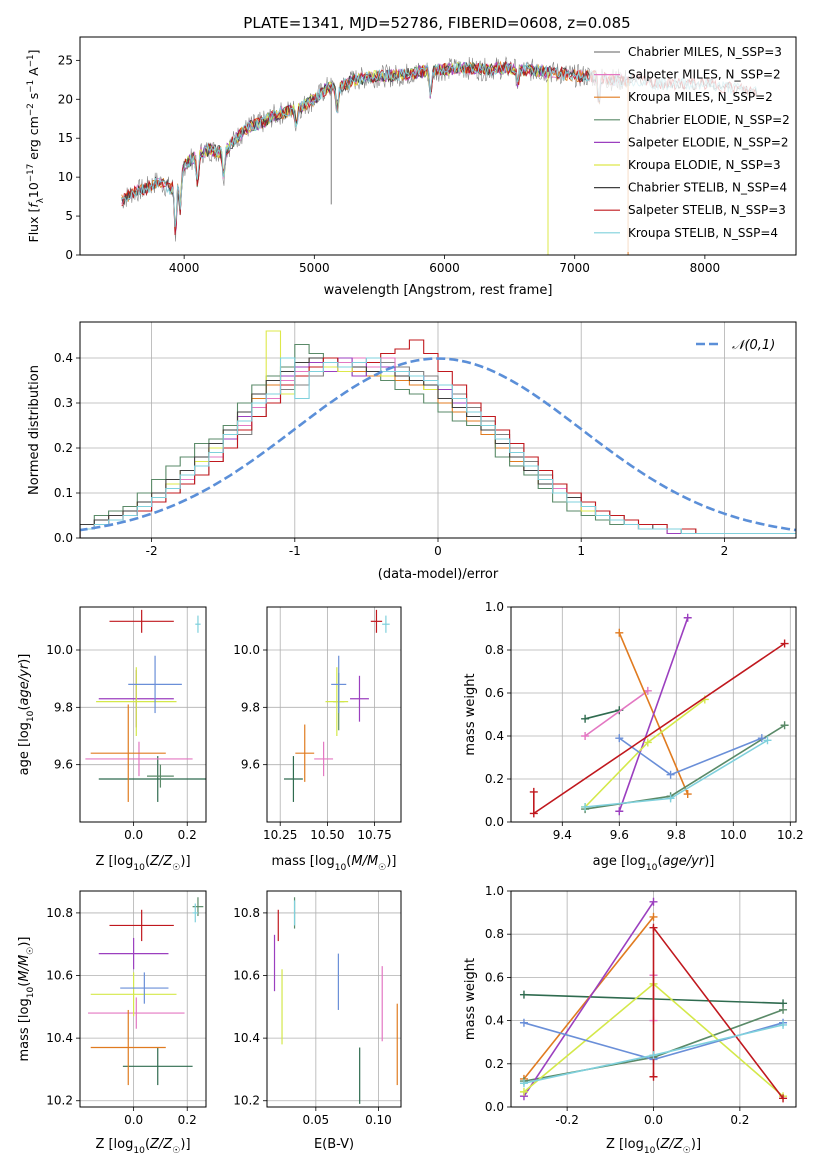  What do you see at coordinates (562, 835) in the screenshot?
I see `x-tick-label: 9.4` at bounding box center [562, 835].